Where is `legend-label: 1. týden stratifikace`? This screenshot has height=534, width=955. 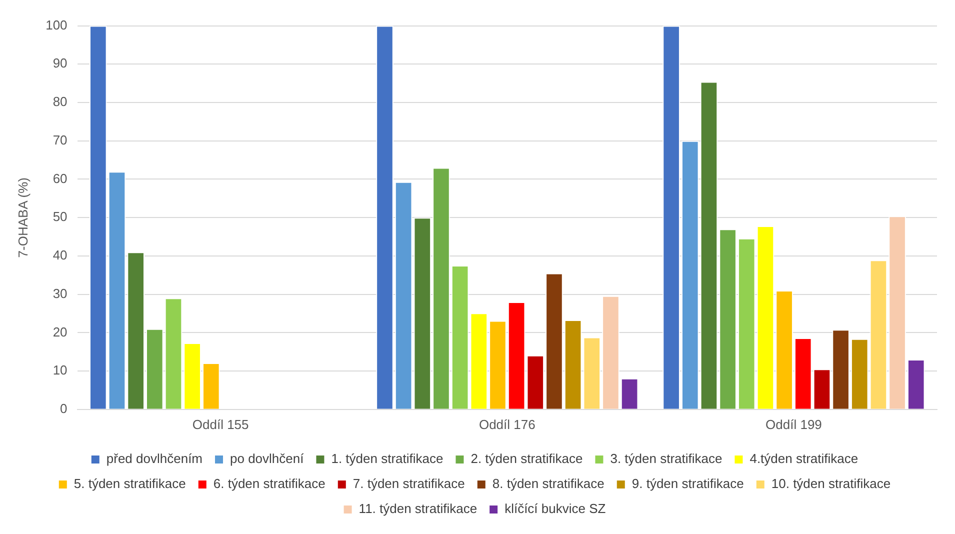
legend-label: 1. týden stratifikace is located at coordinates (387, 458).